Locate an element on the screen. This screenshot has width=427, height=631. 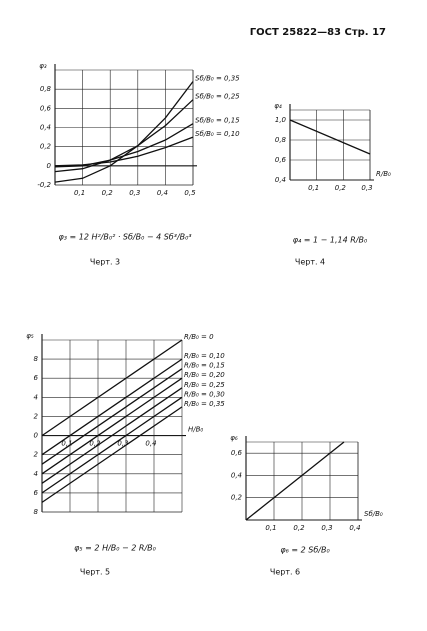
caption: Черт. 5 is located at coordinates (95, 572).